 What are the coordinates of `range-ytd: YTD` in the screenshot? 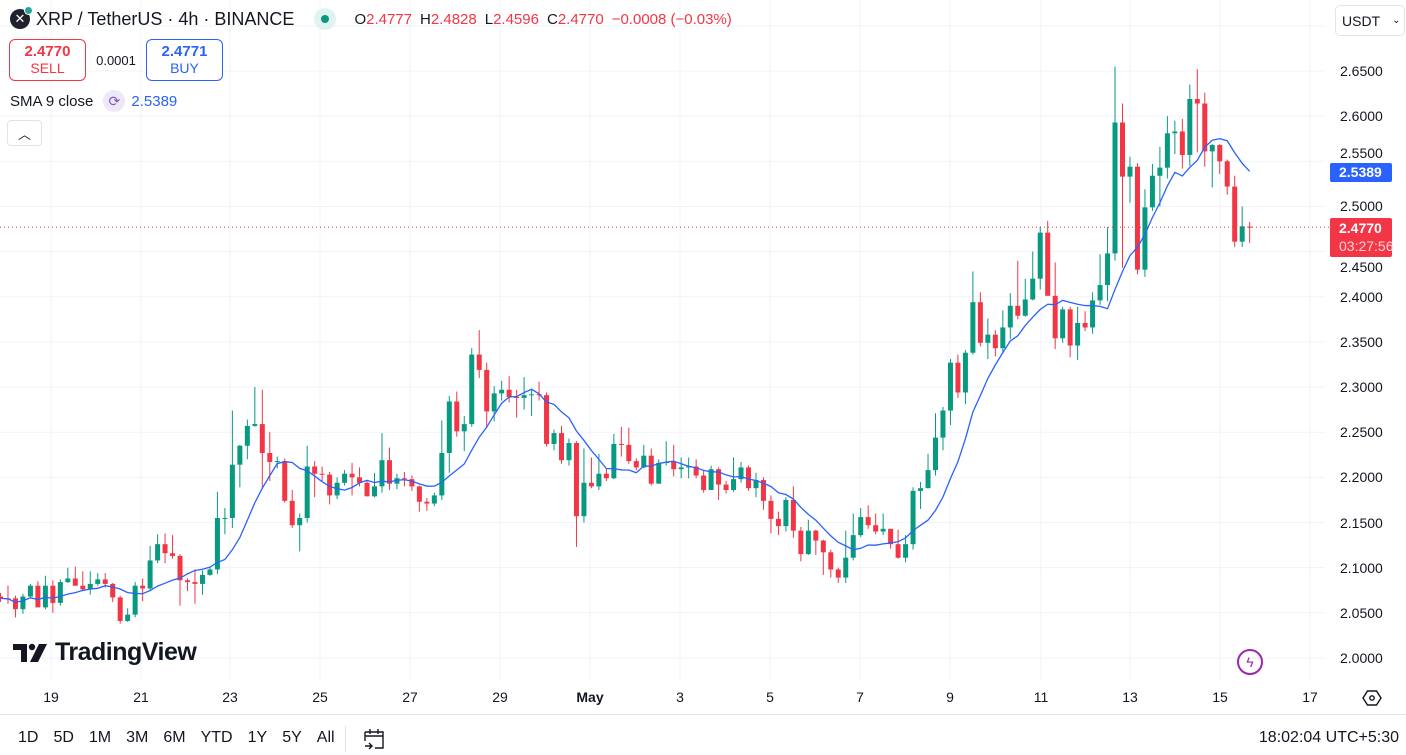 It's located at (216, 737).